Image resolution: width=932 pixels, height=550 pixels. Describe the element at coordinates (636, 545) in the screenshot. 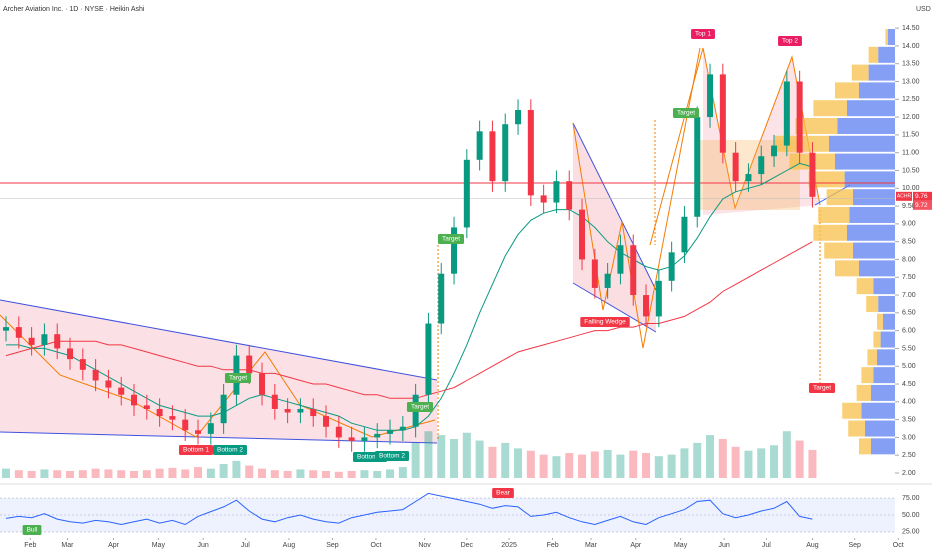

I see `x-tick-label: Apr` at that location.